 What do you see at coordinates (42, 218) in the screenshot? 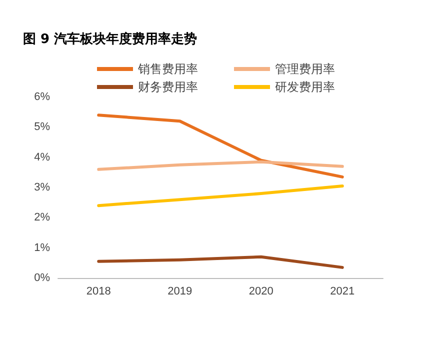
I see `y-tick-label: 2%` at bounding box center [42, 218].